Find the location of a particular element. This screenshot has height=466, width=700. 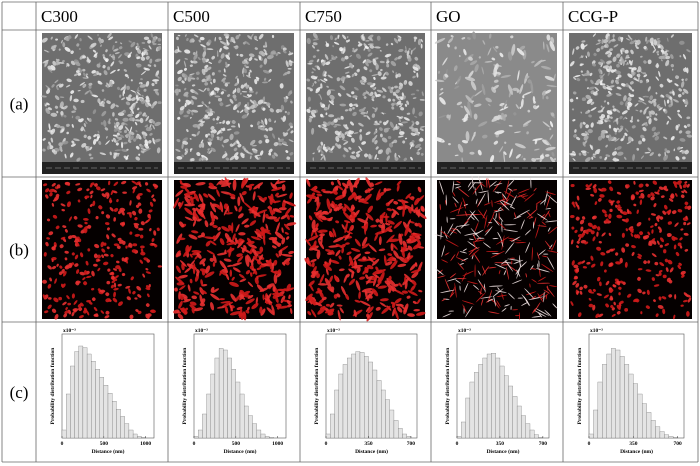

x-tick-label: 0 is located at coordinates (194, 444).